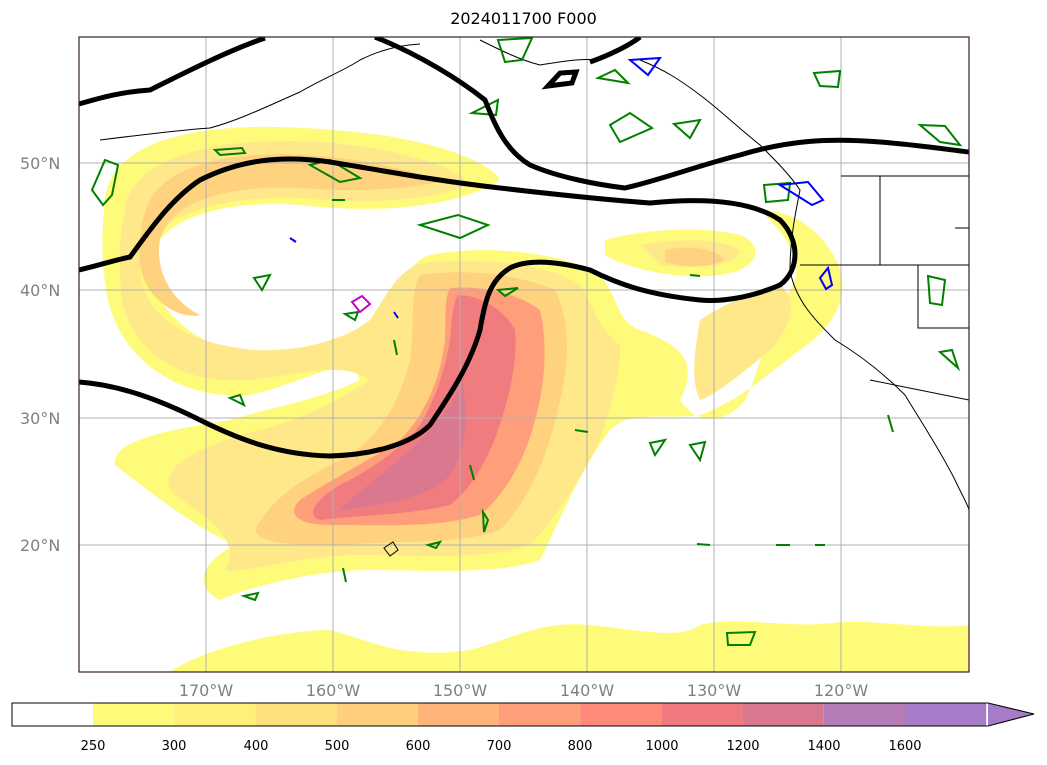  Describe the element at coordinates (524, 690) in the screenshot. I see `longitude-labels: 170°W 160°W 150°W 140°W 130°W 120°W` at that location.